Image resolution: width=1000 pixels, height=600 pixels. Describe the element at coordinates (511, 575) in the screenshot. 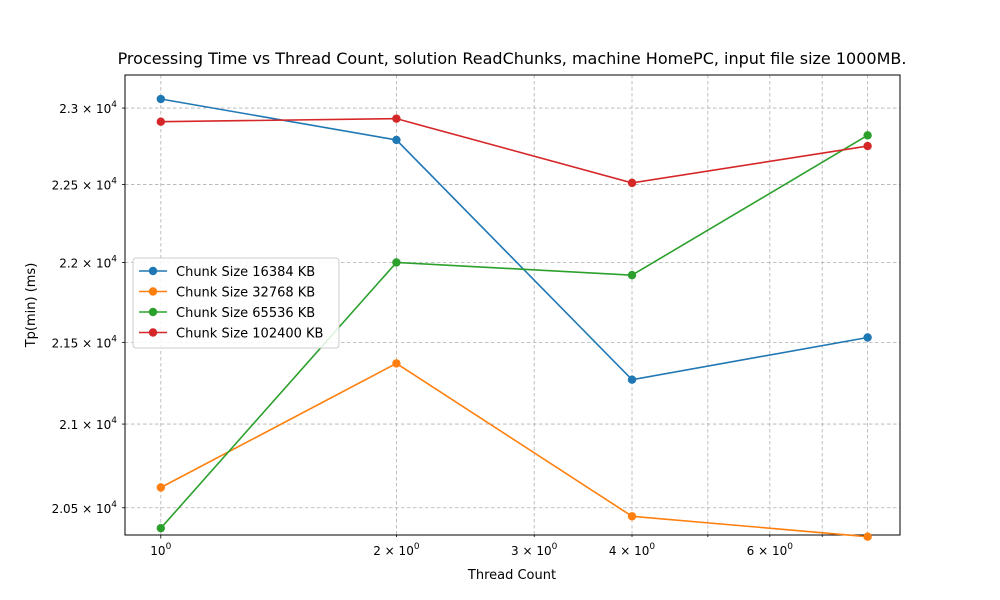

I see `x-axis-label: Thread Count` at that location.